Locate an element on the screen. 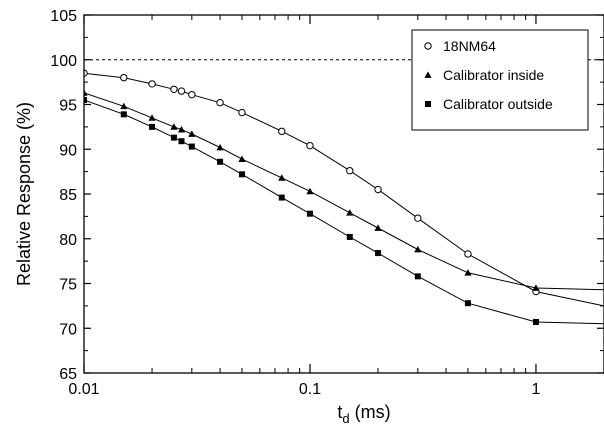 The width and height of the screenshot is (604, 429). legend-box is located at coordinates (500, 80).